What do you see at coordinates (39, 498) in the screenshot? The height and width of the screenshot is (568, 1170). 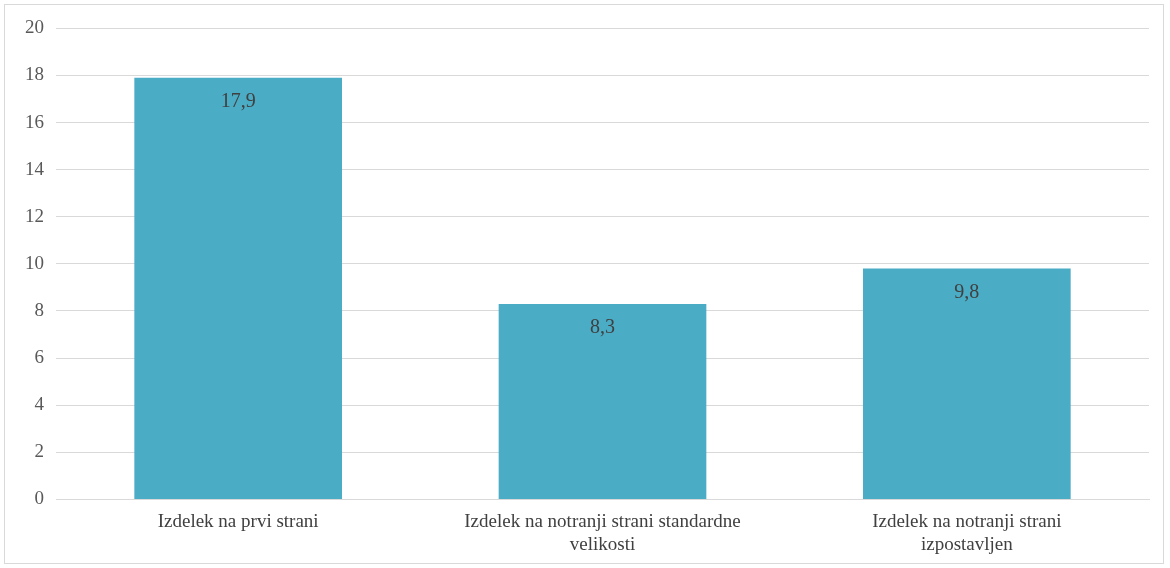 I see `y-tick-label: 0` at bounding box center [39, 498].